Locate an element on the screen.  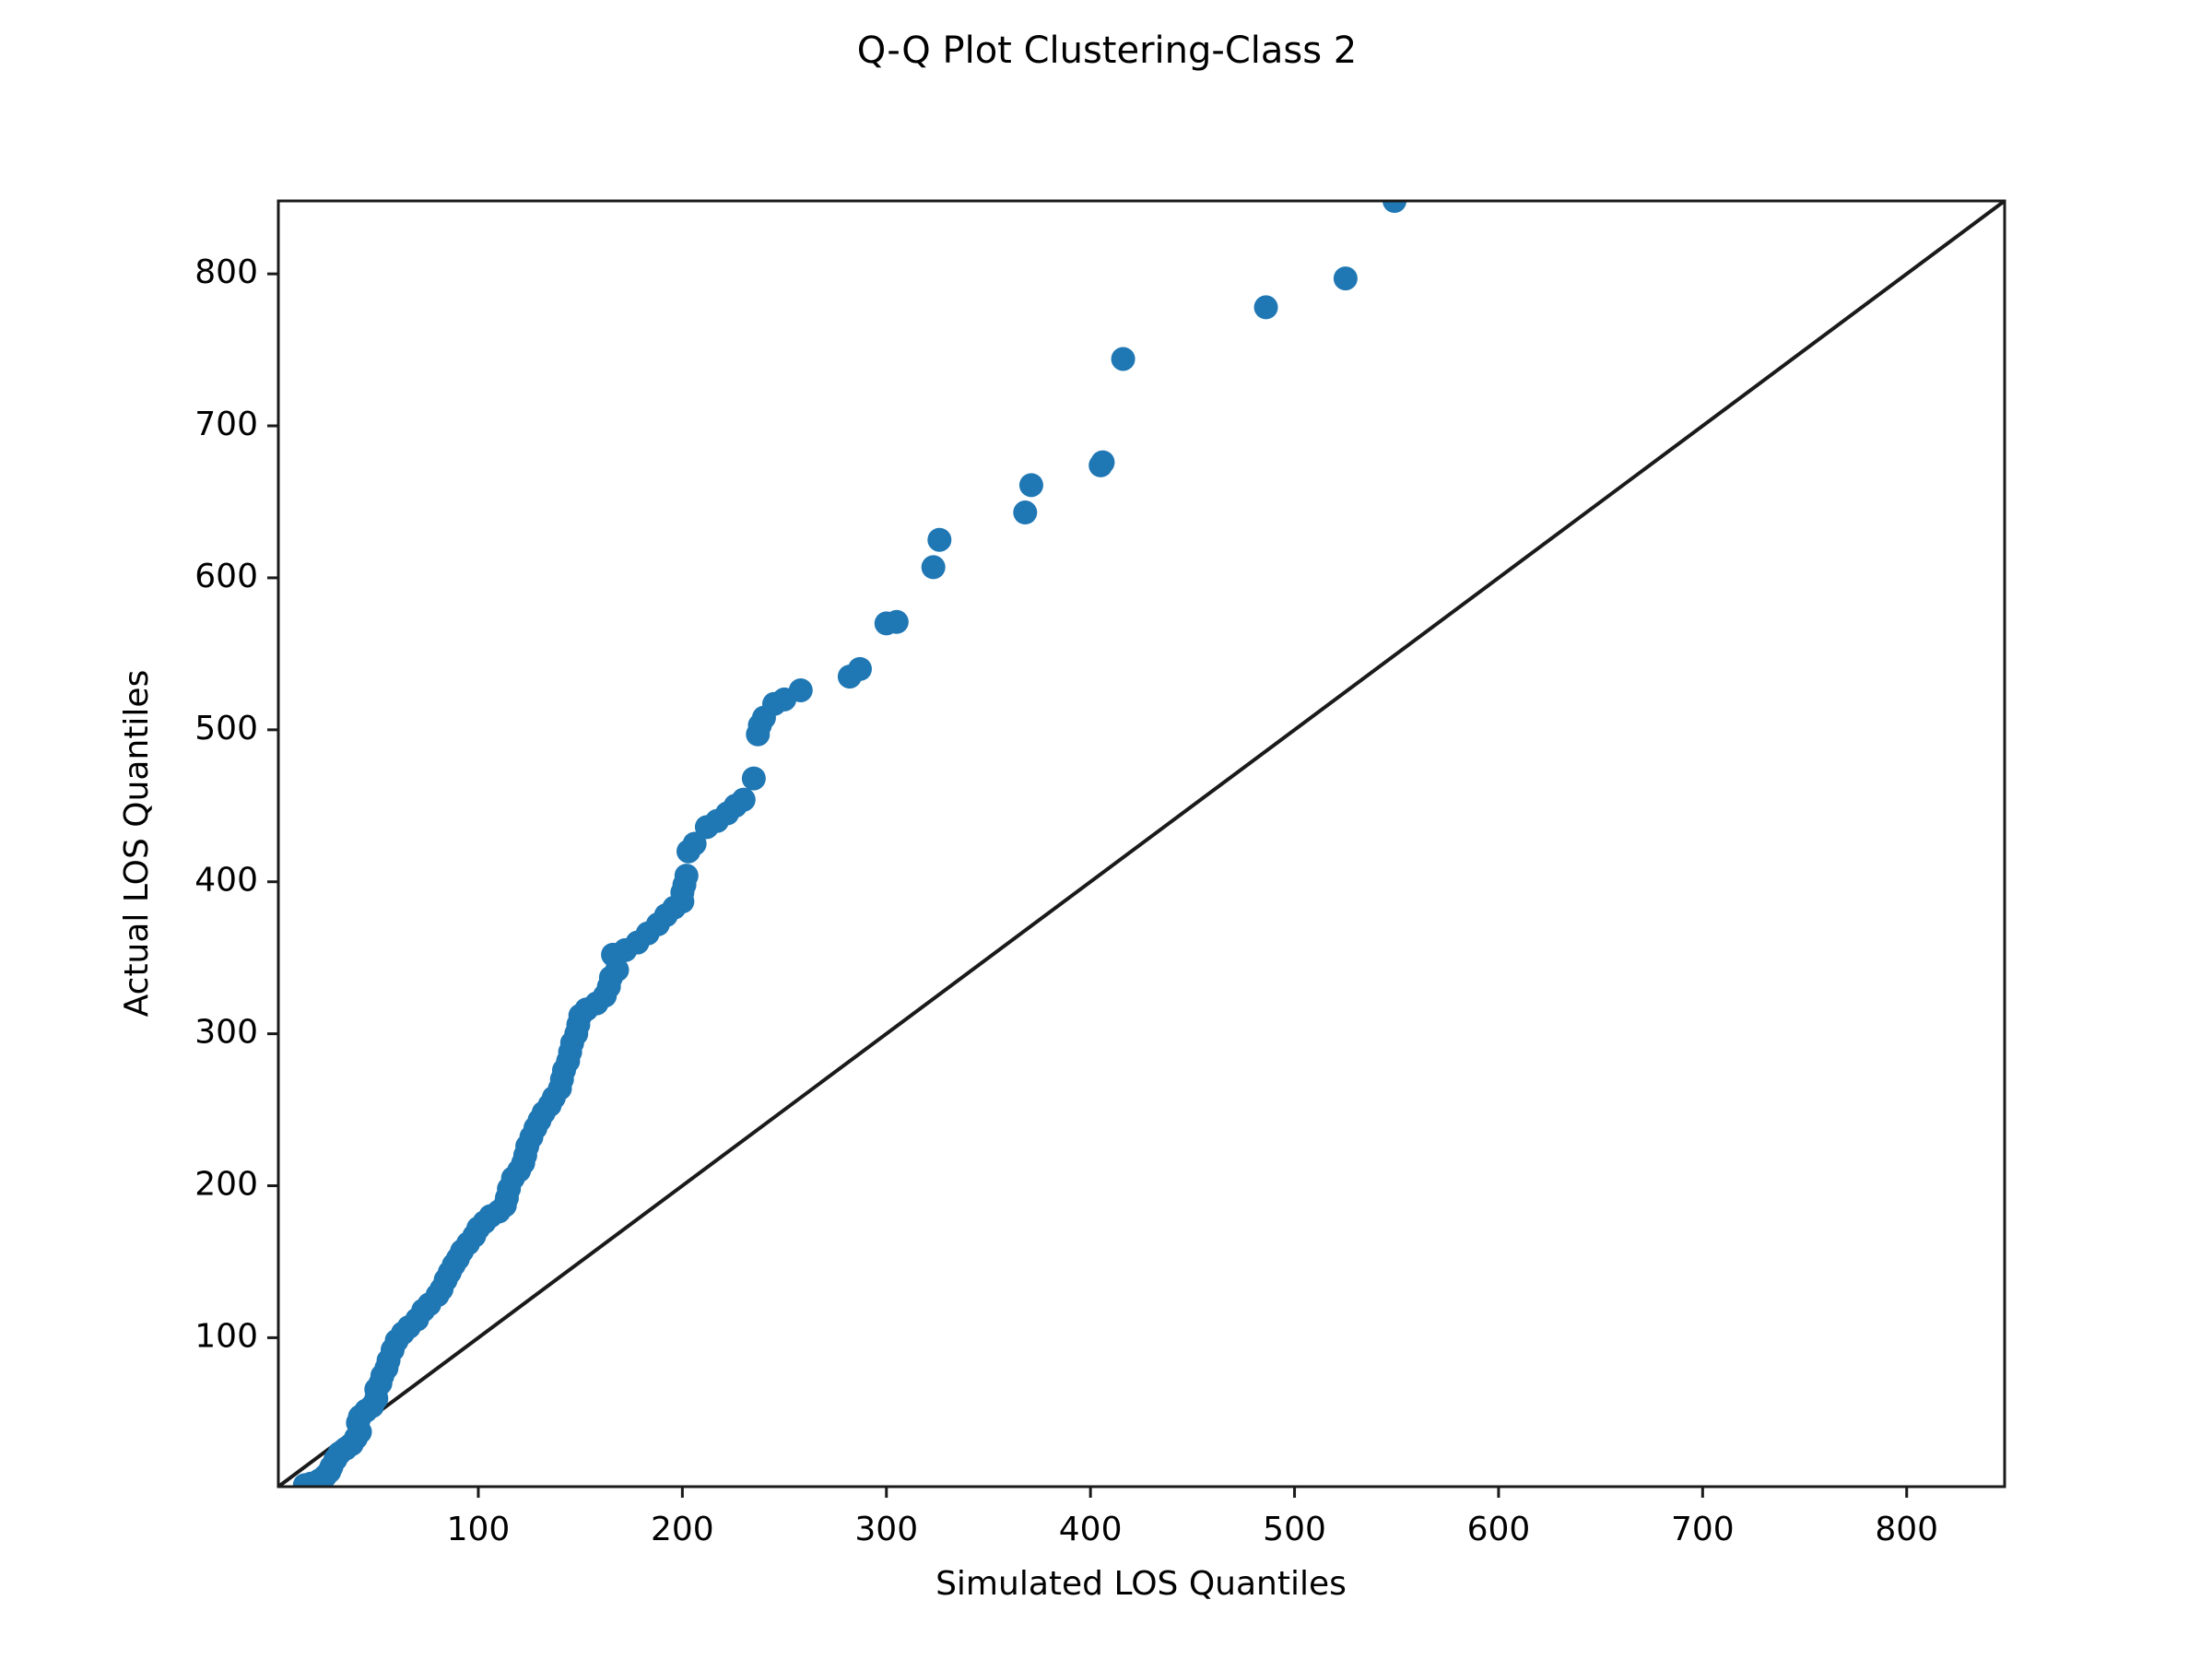
y-tick-label: 100 is located at coordinates (226, 1336).